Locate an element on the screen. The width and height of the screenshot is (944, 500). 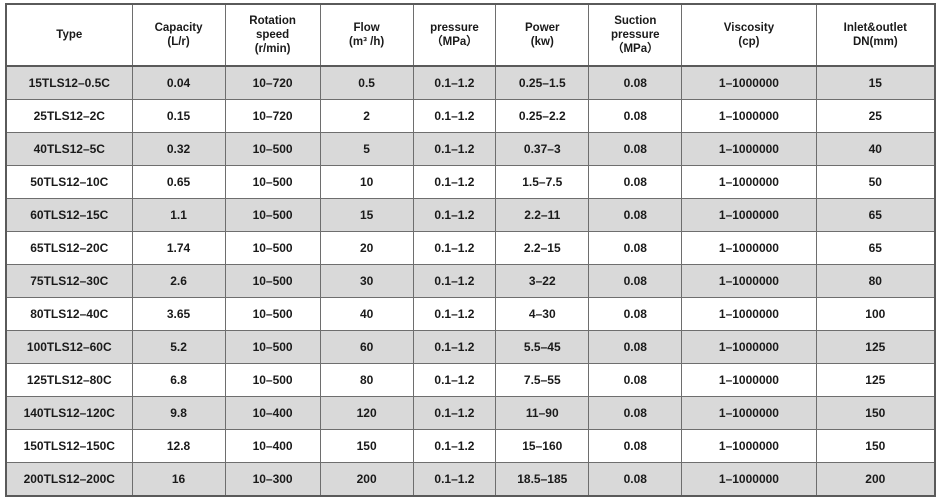
cell-flow: 80 is located at coordinates (366, 380).